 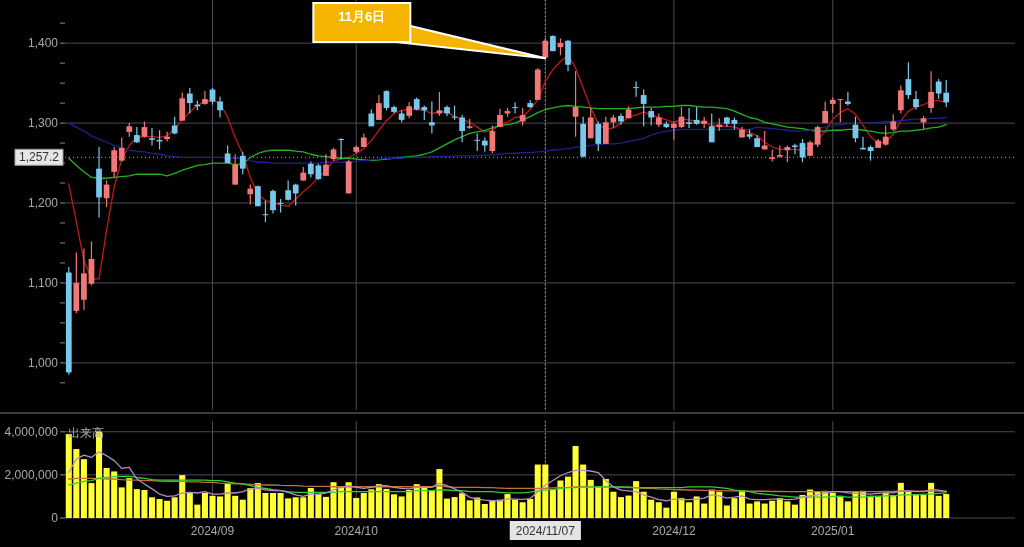 What do you see at coordinates (39, 157) in the screenshot?
I see `ref-line-label: 1,257.2` at bounding box center [39, 157].